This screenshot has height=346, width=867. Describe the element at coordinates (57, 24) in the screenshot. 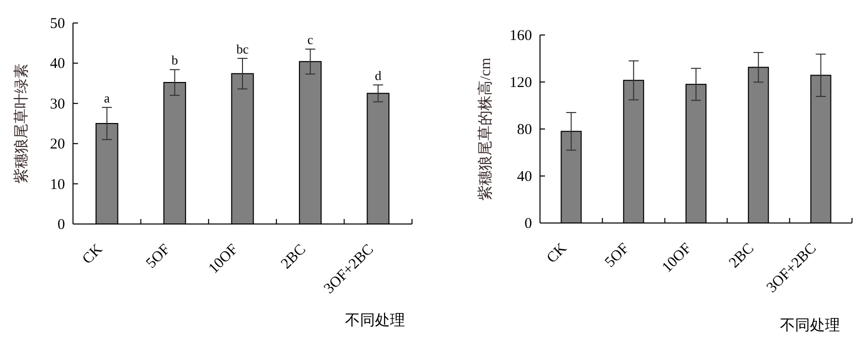

I see `y-tick-label: 50` at that location.